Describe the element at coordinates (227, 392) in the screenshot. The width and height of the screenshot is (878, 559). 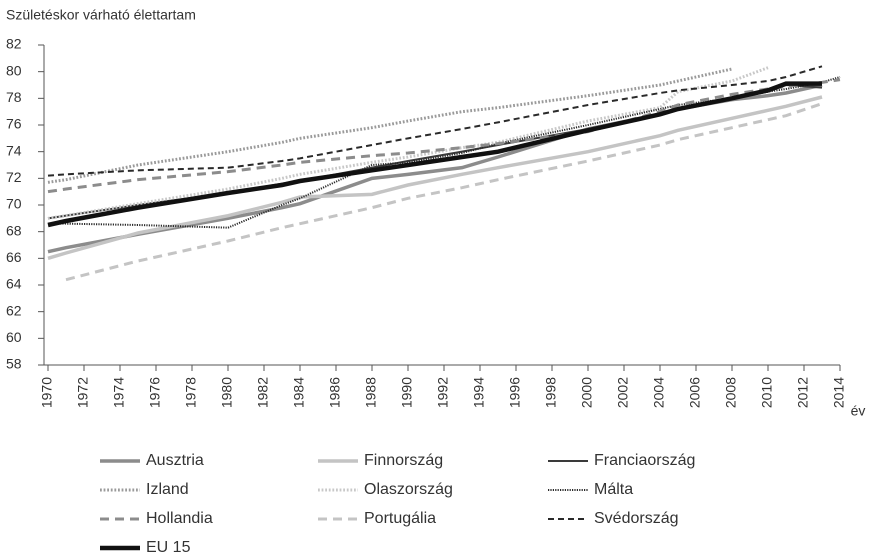
I see `x-tick-label: 1980` at that location.